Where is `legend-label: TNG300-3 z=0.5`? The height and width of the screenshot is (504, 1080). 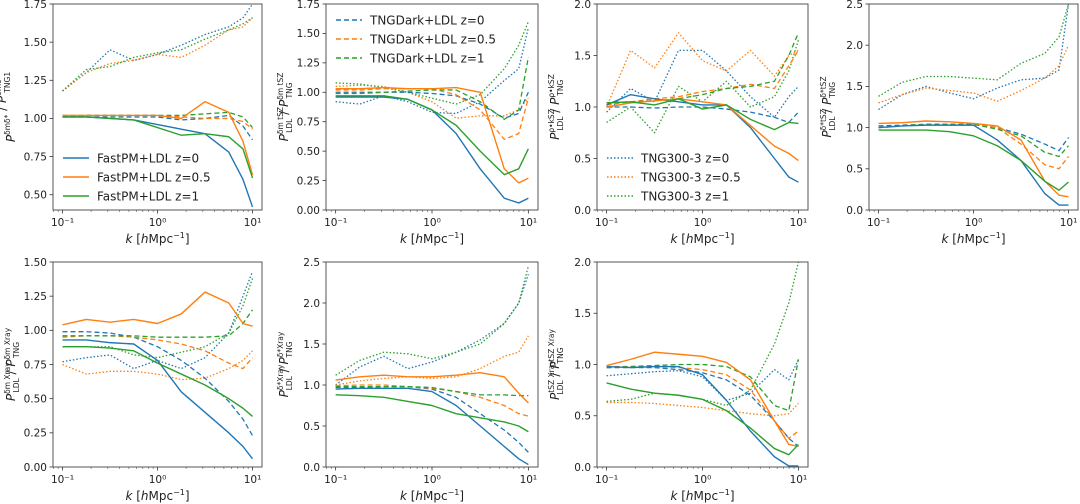
legend-label: TNG300-3 z=0.5 is located at coordinates (690, 178).